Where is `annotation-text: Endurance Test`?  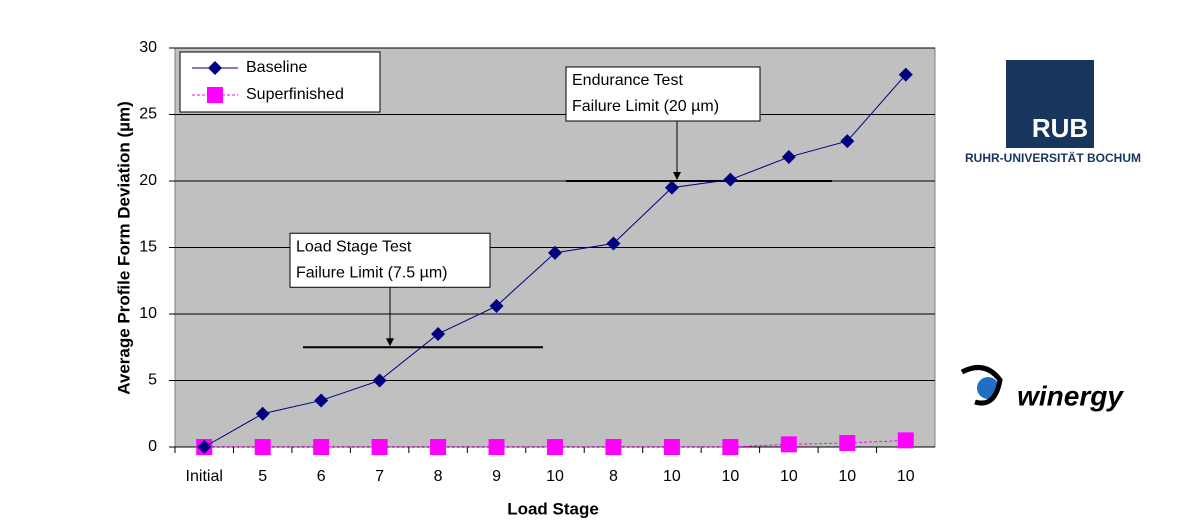
annotation-text: Endurance Test is located at coordinates (627, 80).